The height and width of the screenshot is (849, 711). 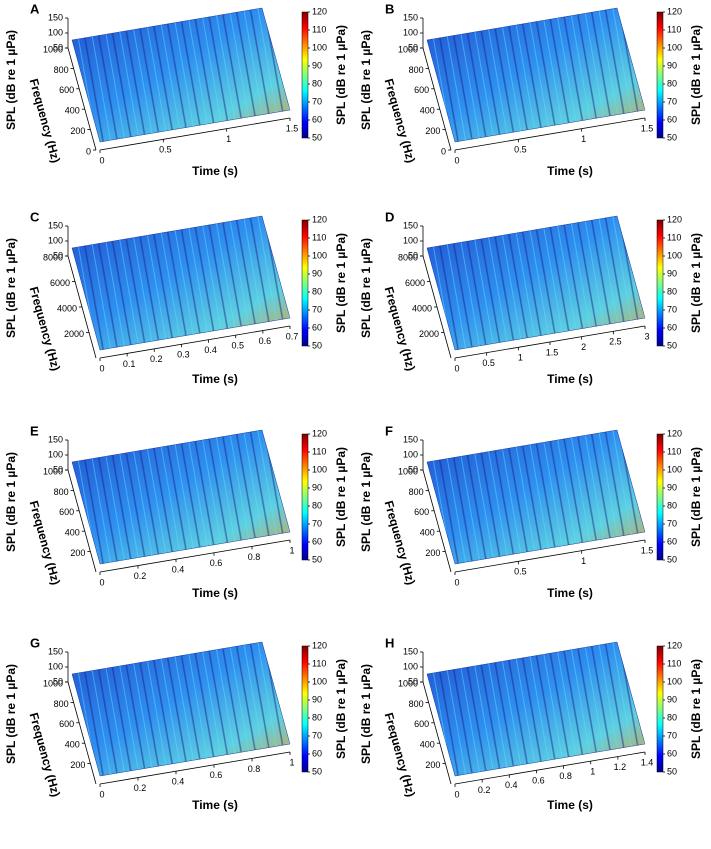 What do you see at coordinates (53, 257) in the screenshot?
I see `y-tick-label: 8000` at bounding box center [53, 257].